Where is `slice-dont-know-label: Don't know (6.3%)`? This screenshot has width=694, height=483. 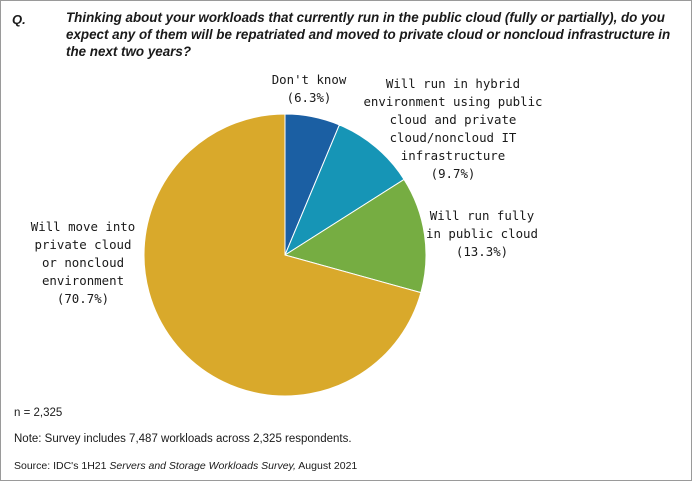 slice-dont-know-label: Don't know (6.3%) is located at coordinates (309, 88).